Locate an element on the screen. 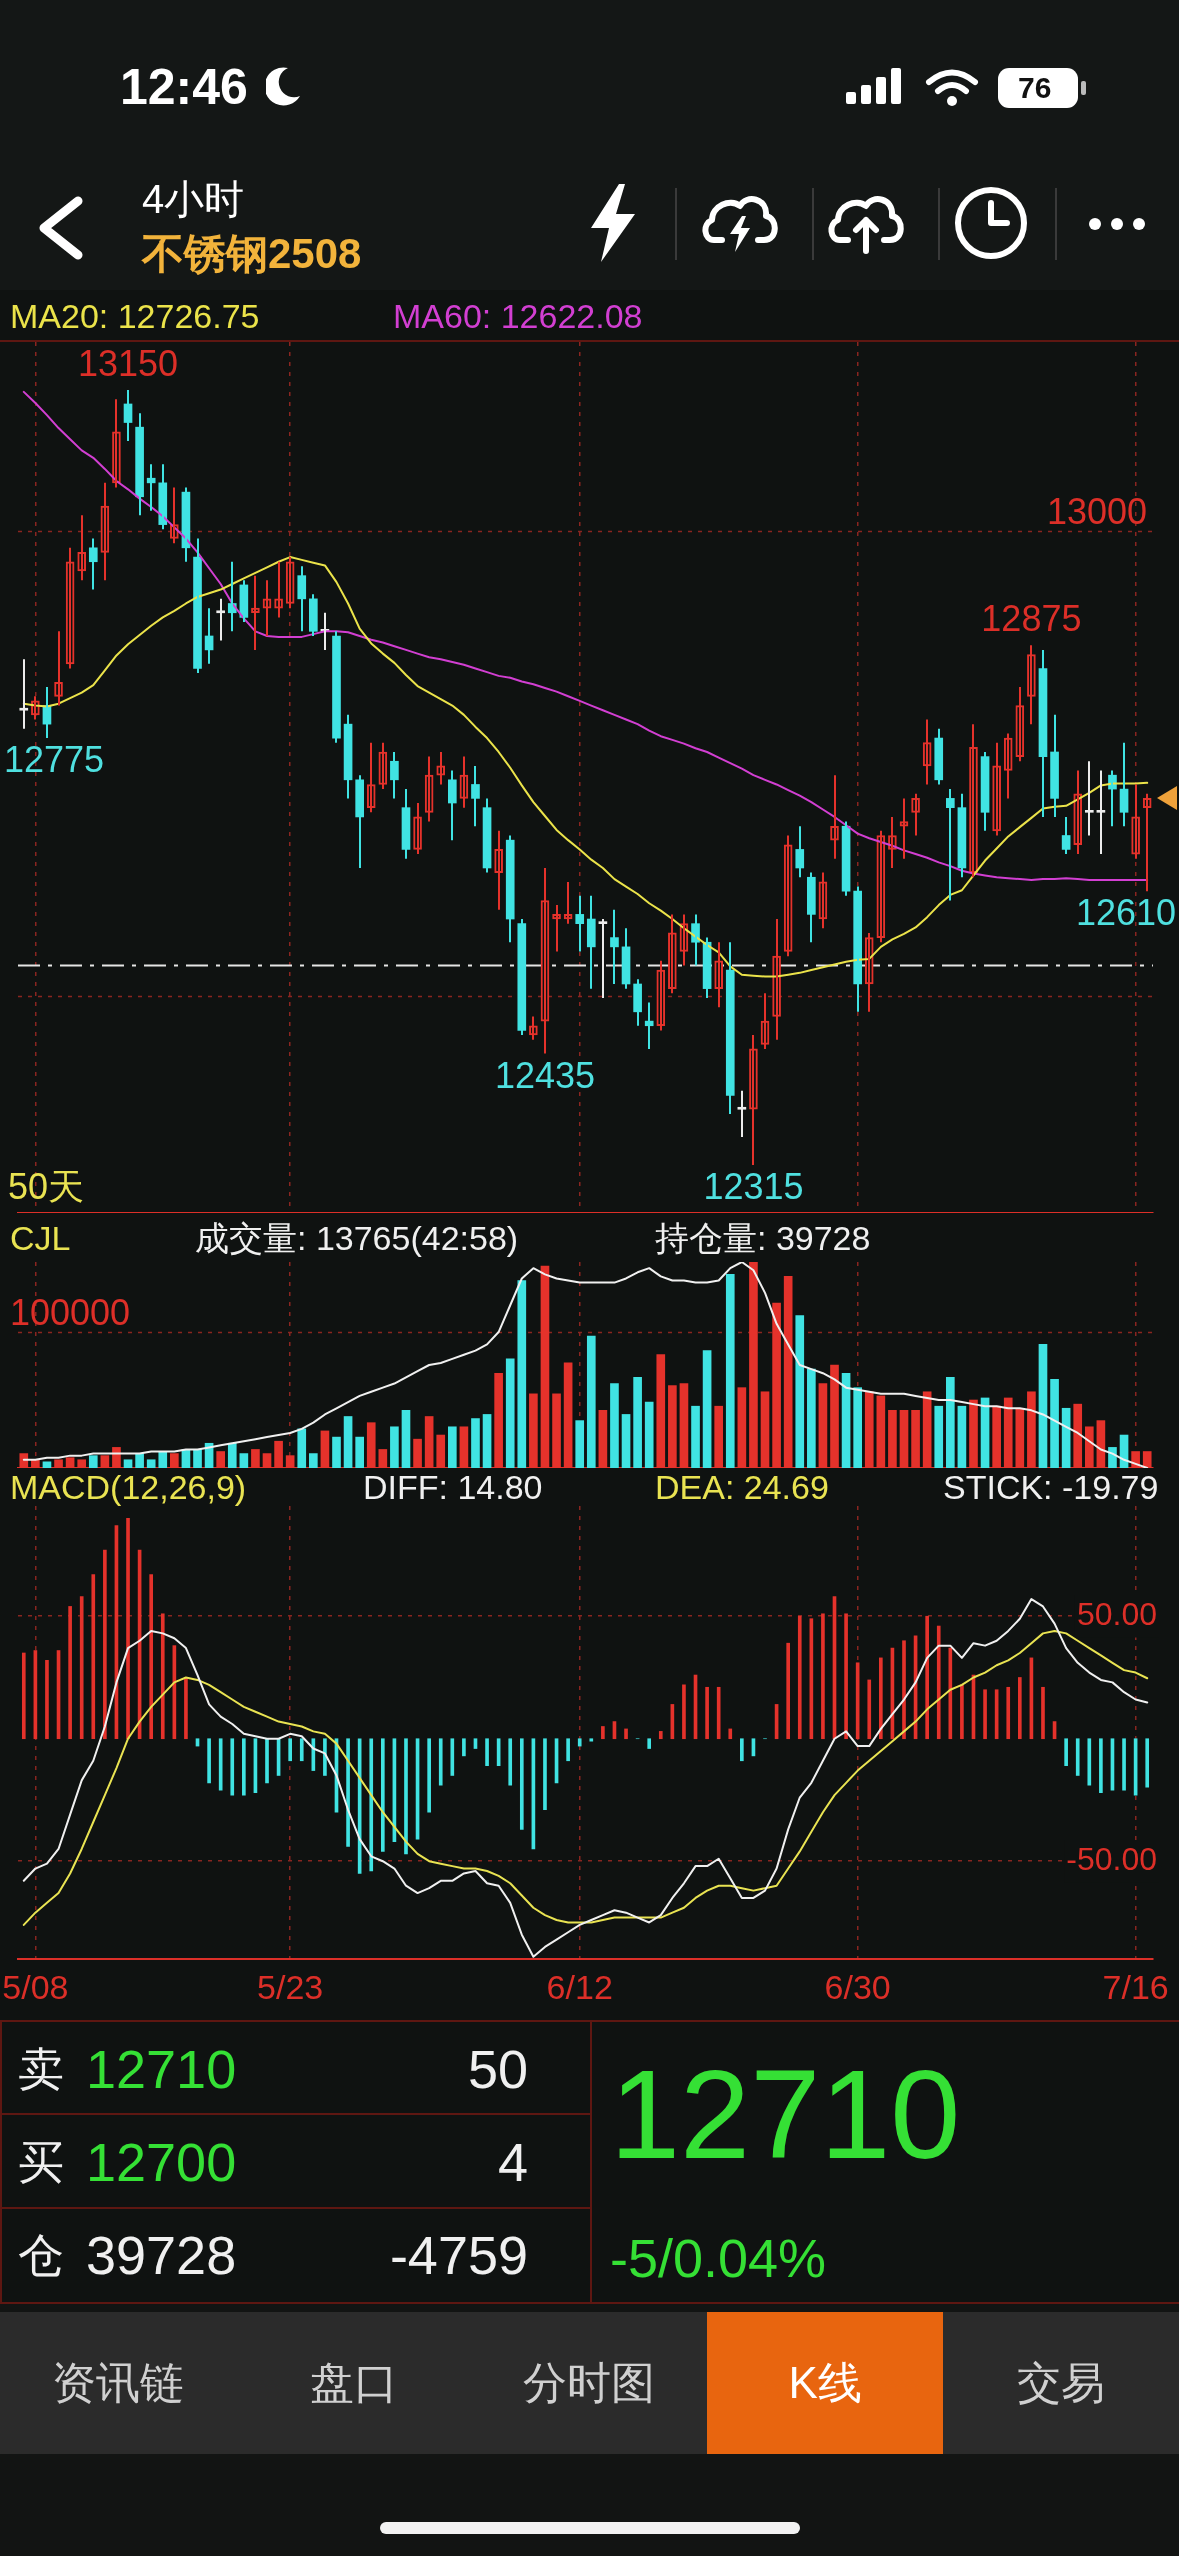  series-label: 持仓量: 39728 is located at coordinates (763, 1237).